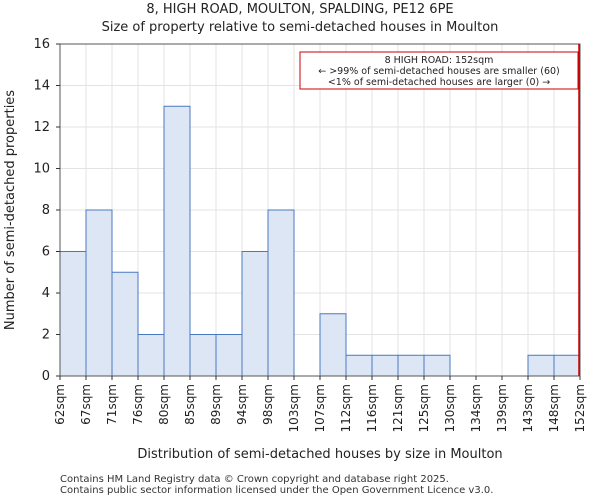 The image size is (600, 500). What do you see at coordinates (346, 408) in the screenshot?
I see `x-tick-label: 112sqm` at bounding box center [346, 408].